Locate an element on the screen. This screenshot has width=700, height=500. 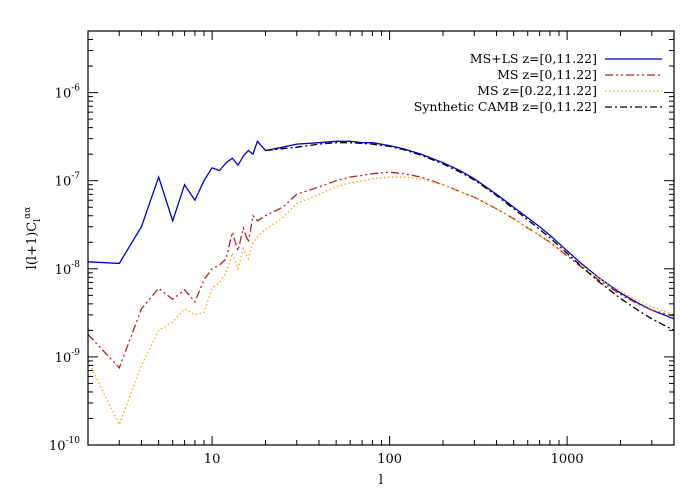
legend-label-2: MS z=[0.22,11.22] is located at coordinates (537, 90).